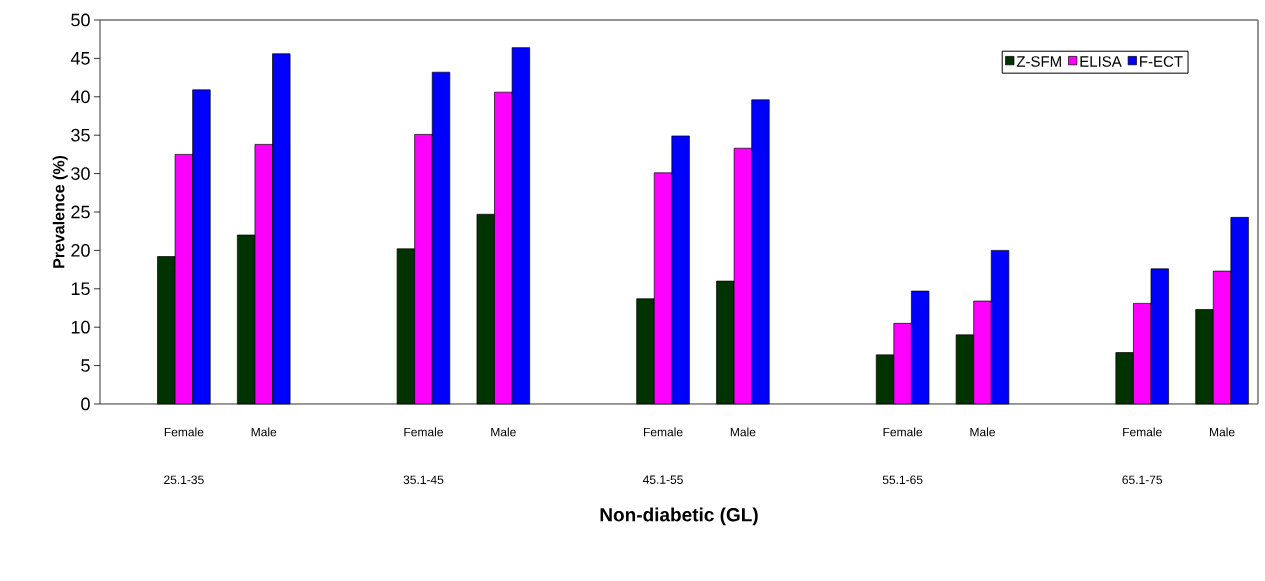 Image resolution: width=1265 pixels, height=581 pixels. Describe the element at coordinates (85, 365) in the screenshot. I see `y-tick-label: 5` at that location.